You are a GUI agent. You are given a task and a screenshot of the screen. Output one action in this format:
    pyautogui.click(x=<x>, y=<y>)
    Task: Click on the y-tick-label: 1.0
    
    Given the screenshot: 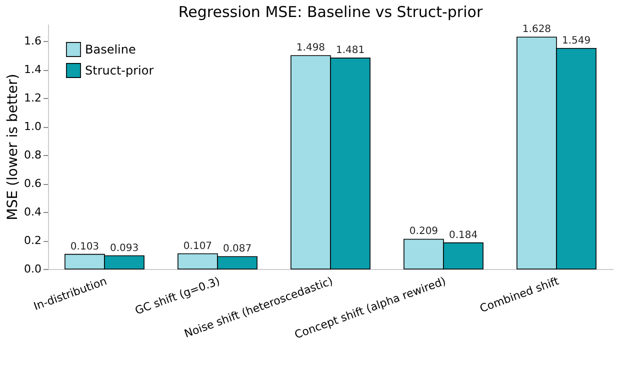 What is the action you would take?
    pyautogui.click(x=33, y=127)
    